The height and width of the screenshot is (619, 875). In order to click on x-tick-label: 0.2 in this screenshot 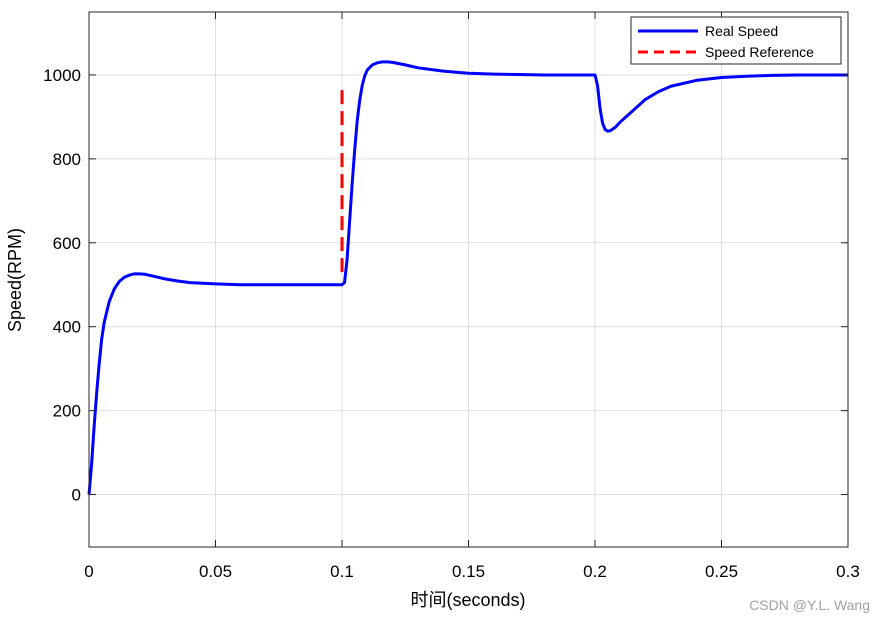, I will do `click(595, 571)`.